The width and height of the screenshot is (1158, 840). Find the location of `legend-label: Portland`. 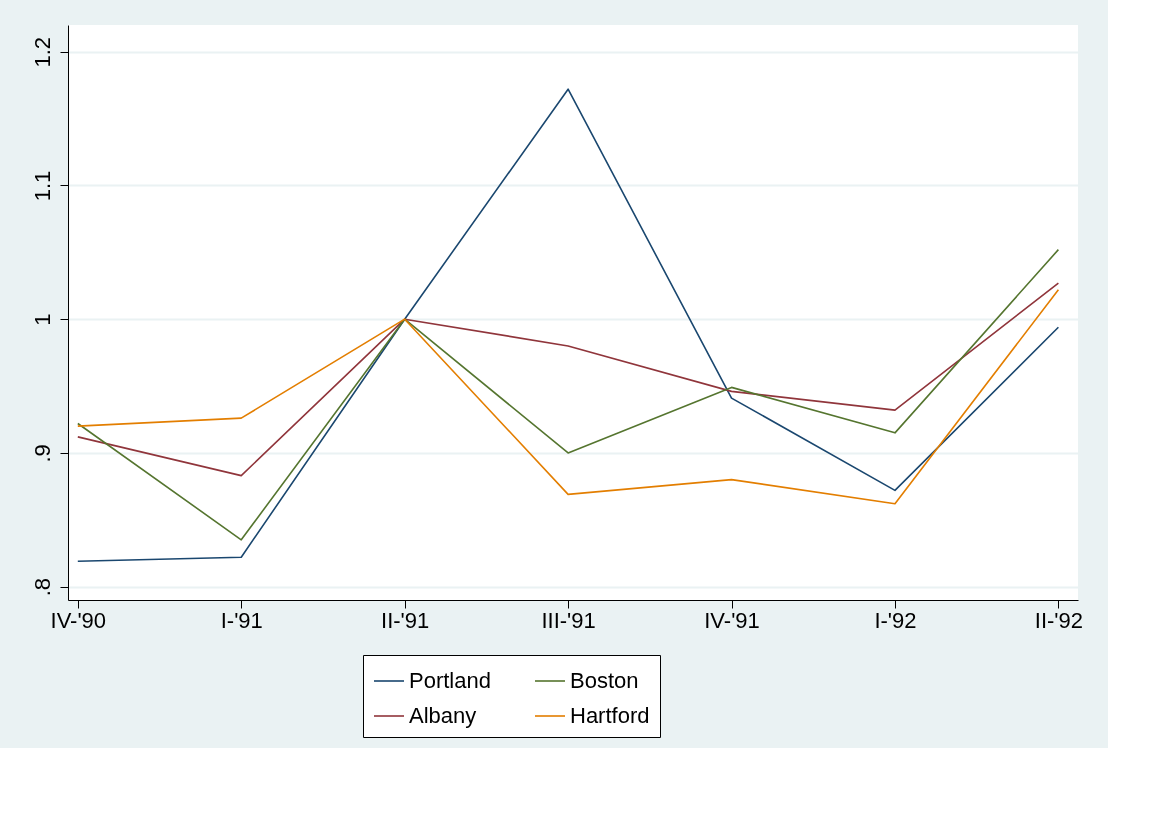

legend-label: Portland is located at coordinates (450, 680).